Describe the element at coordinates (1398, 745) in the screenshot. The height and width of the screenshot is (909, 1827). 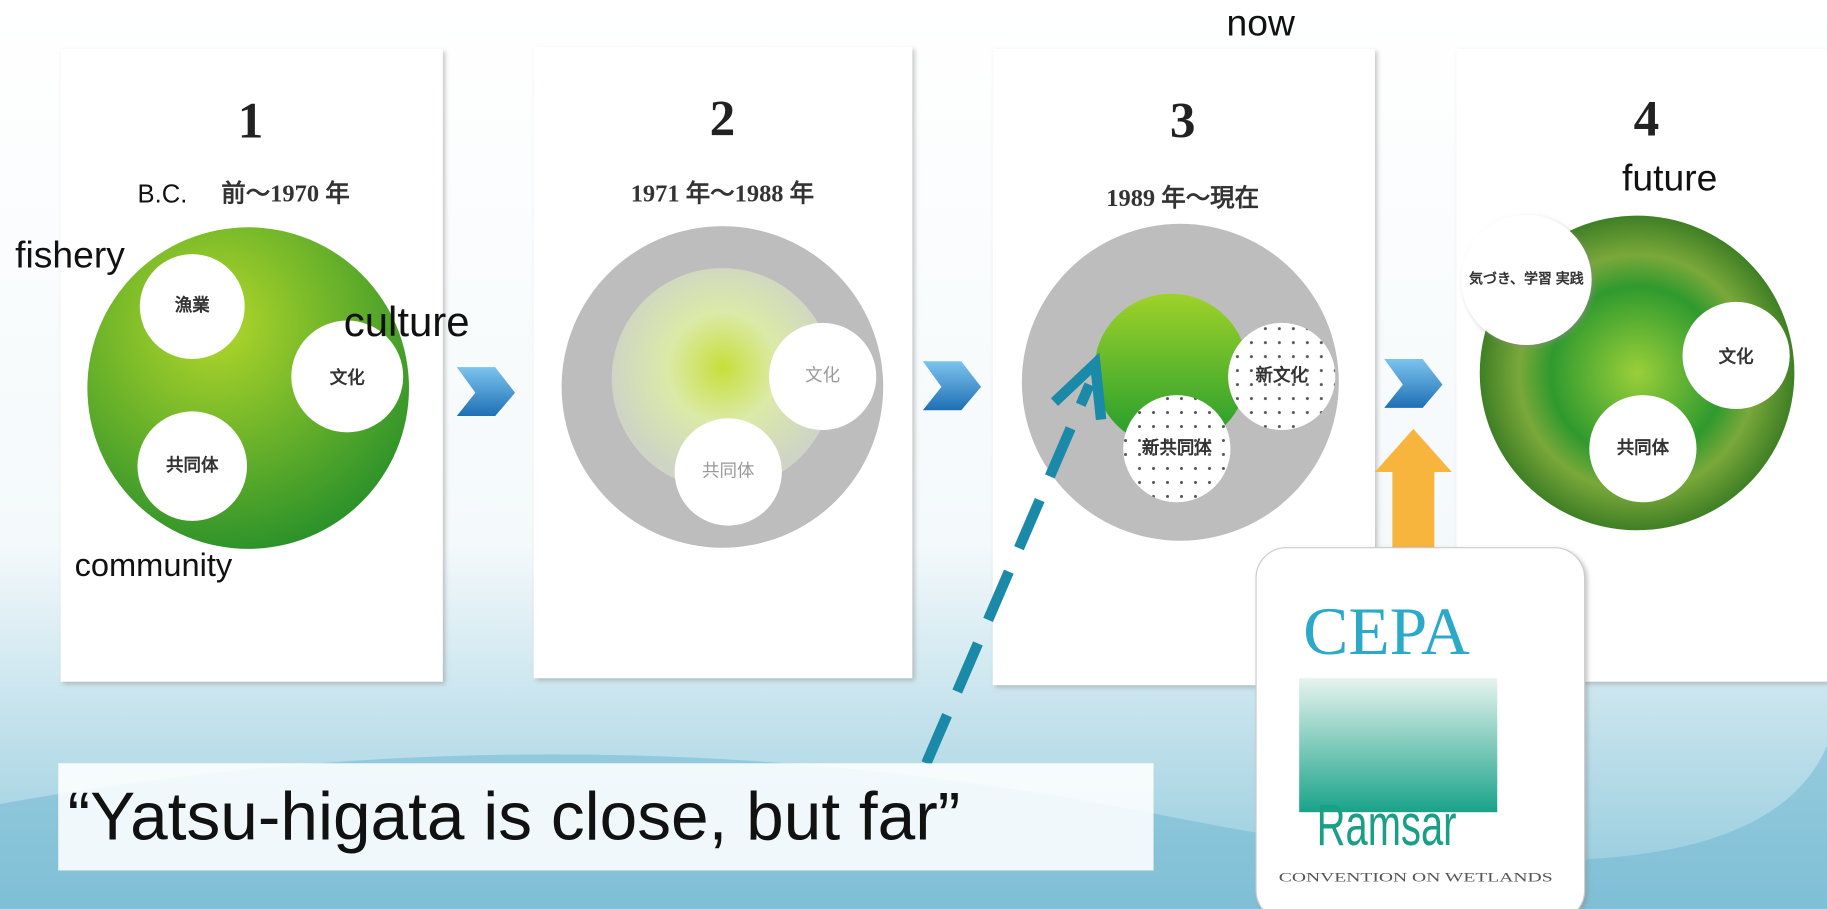
I see `logo-graphic` at that location.